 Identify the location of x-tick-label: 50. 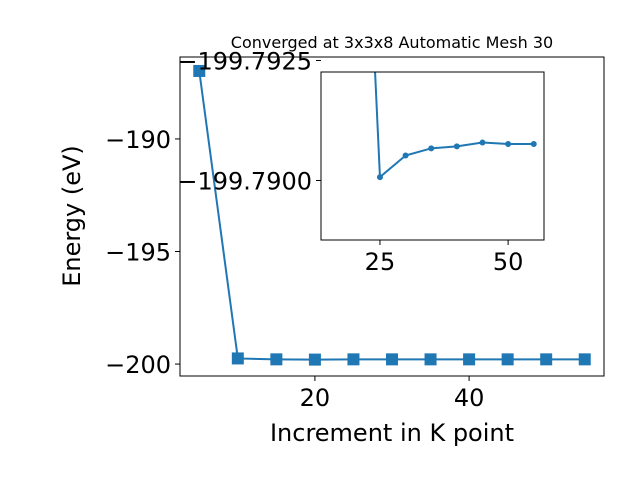
(508, 262).